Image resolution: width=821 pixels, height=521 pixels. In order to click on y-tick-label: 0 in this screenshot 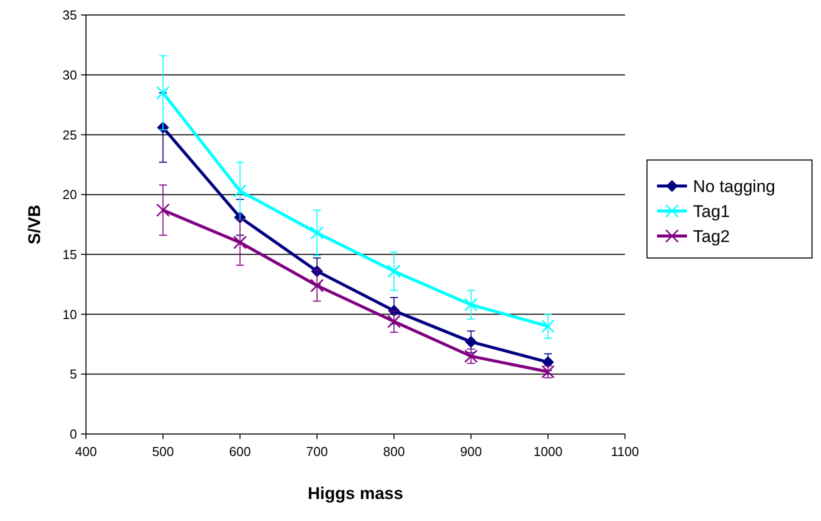, I will do `click(73, 434)`.